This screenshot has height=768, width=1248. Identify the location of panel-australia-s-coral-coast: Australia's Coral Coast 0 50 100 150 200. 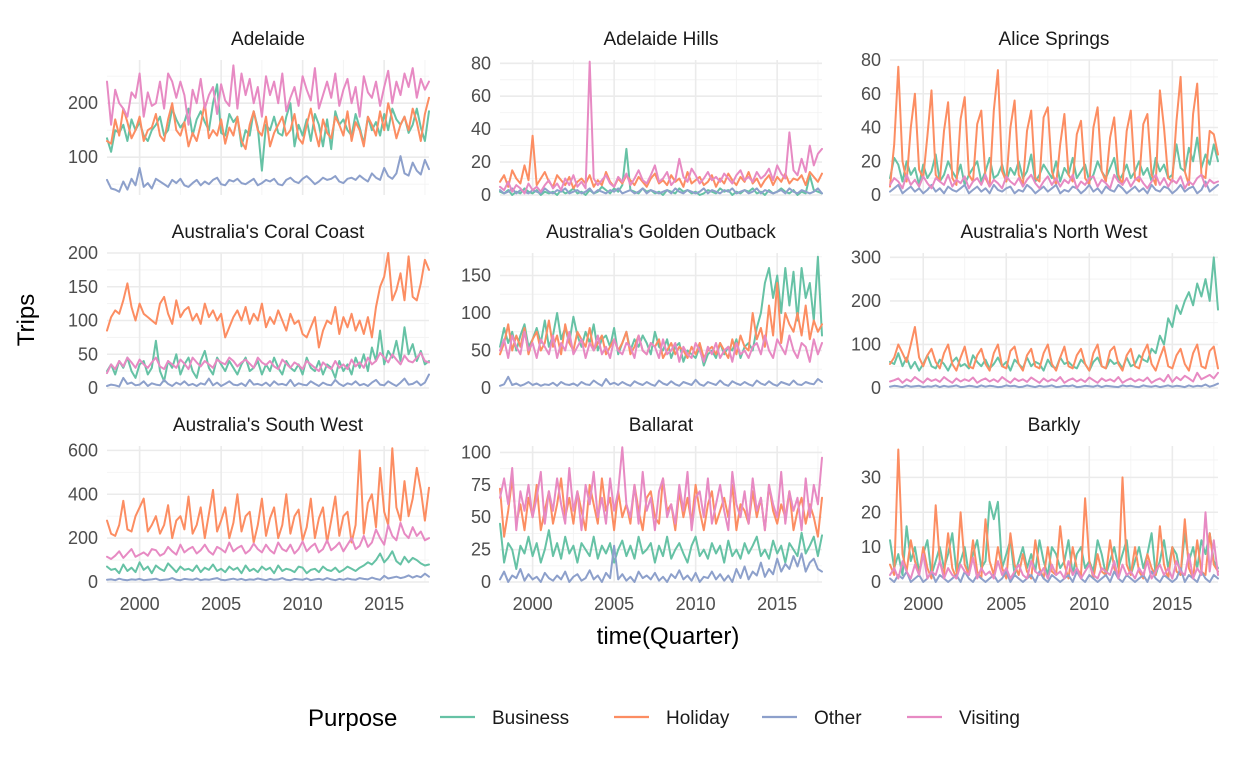
(249, 310).